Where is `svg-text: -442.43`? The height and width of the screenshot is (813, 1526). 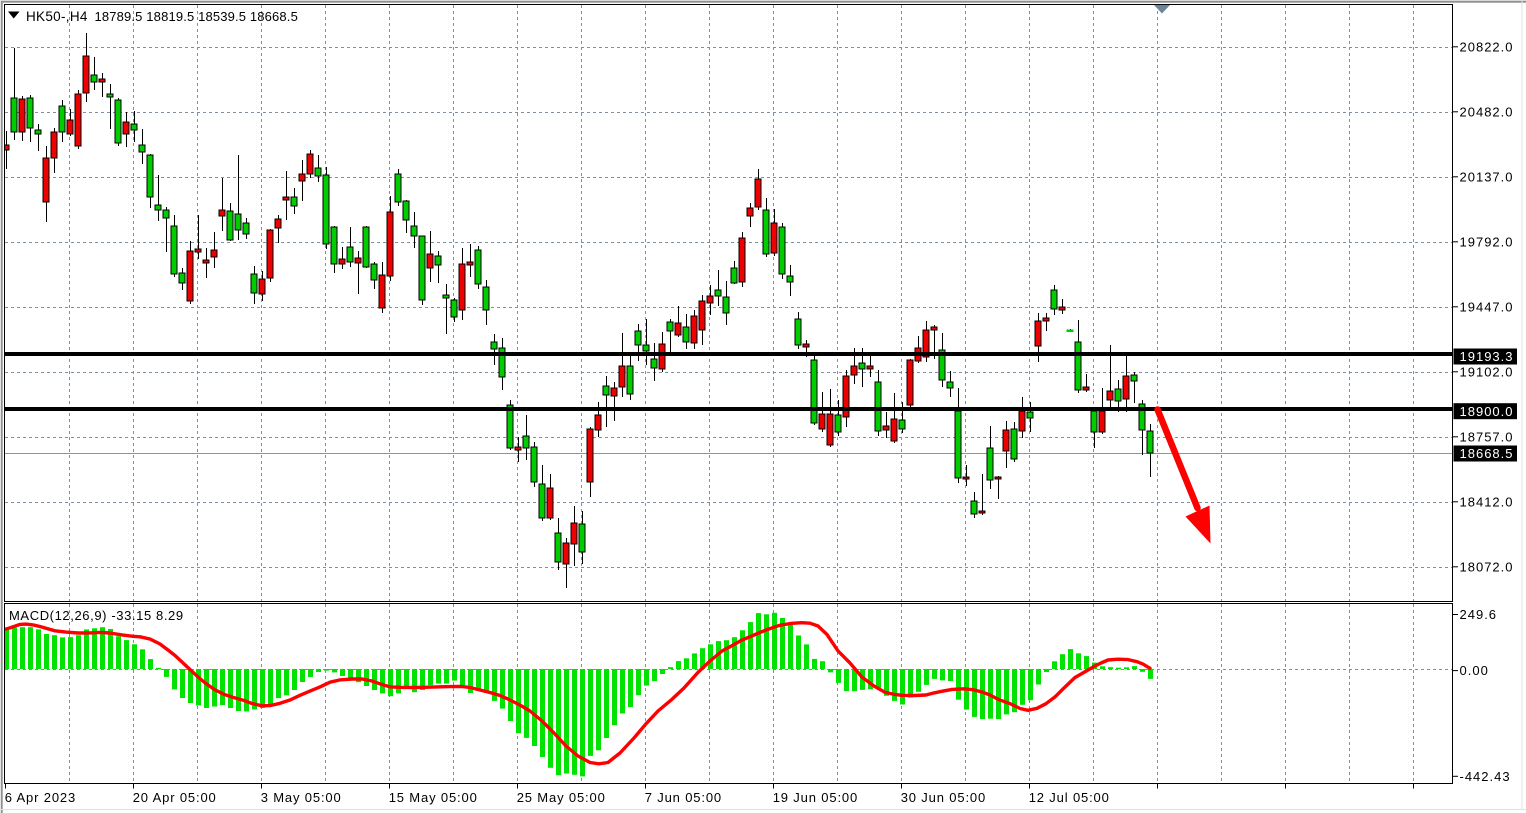 svg-text: -442.43 is located at coordinates (1485, 776).